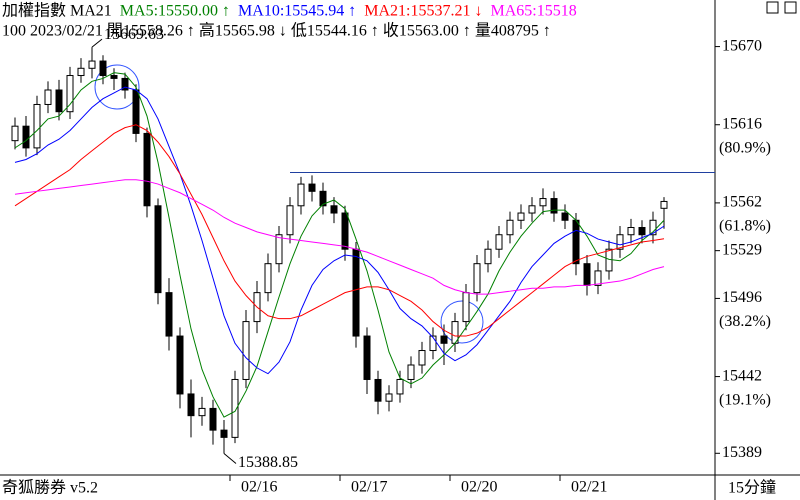 Image resolution: width=800 pixels, height=500 pixels. I want to click on annotation: 15669.63, so click(134, 34).